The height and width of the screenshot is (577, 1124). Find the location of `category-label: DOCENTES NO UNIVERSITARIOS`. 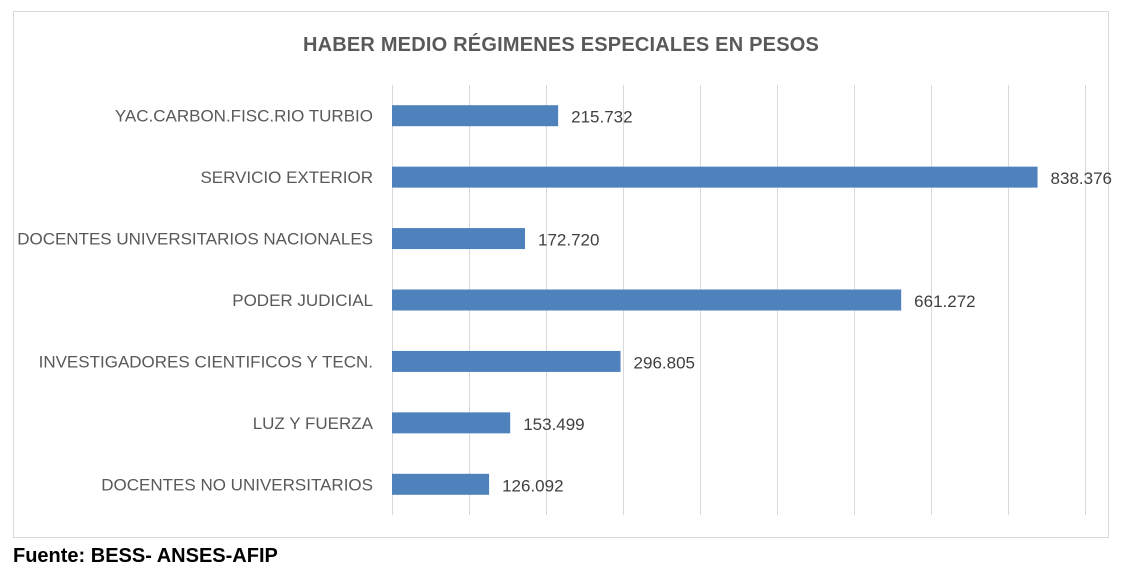

category-label: DOCENTES NO UNIVERSITARIOS is located at coordinates (237, 484).